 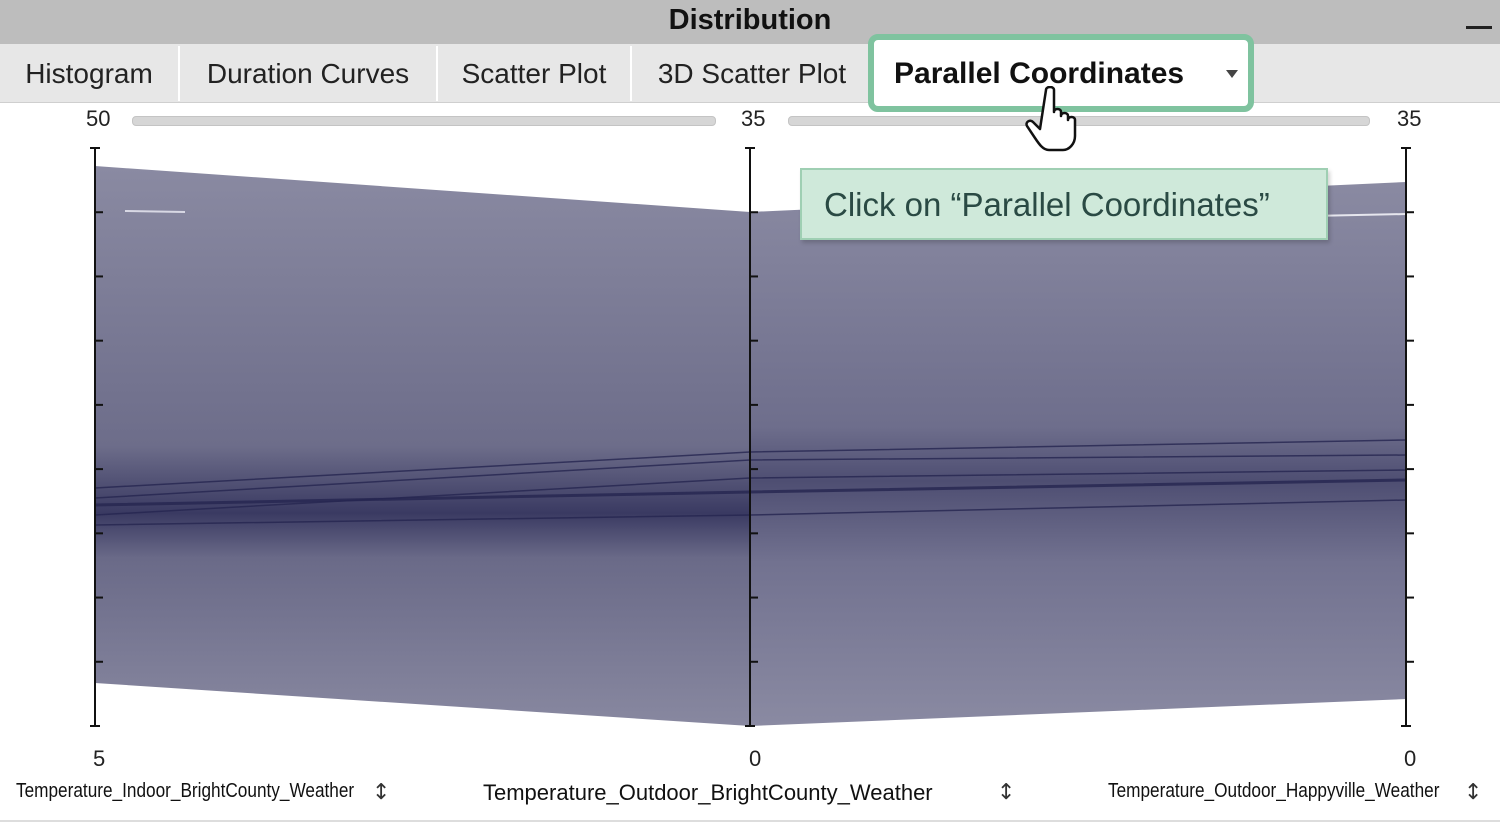 What do you see at coordinates (1051, 119) in the screenshot?
I see `hand-cursor-icon` at bounding box center [1051, 119].